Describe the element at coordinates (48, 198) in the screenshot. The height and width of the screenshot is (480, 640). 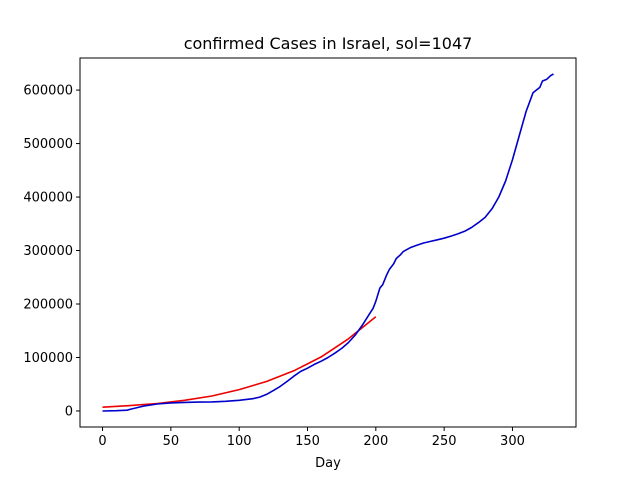
I see `y-tick-label: 400000` at that location.